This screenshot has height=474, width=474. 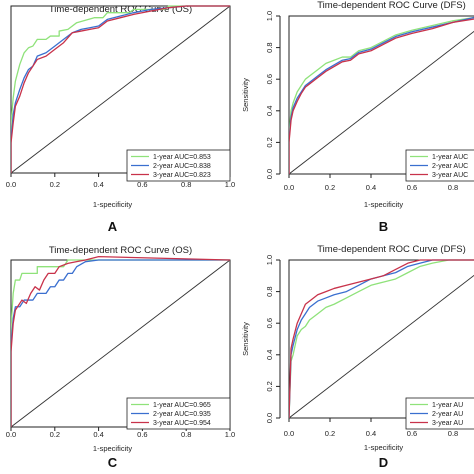 What do you see at coordinates (182, 175) in the screenshot?
I see `legend-label: 3-year AUC=0.823` at bounding box center [182, 175].